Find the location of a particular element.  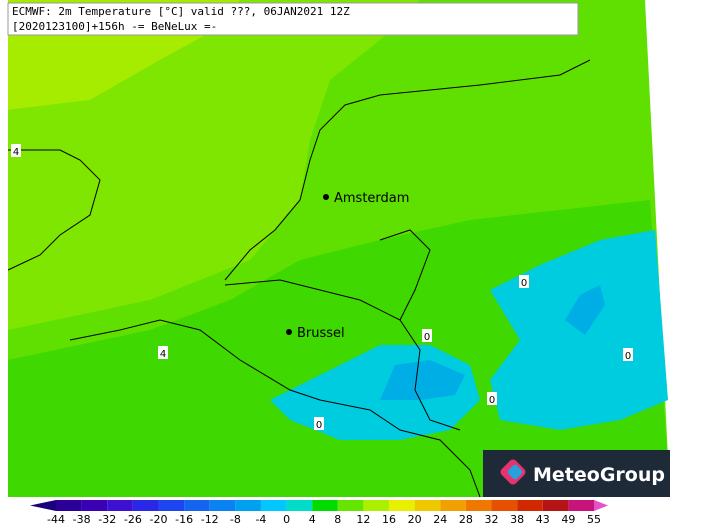

colorbar-label: -26 is located at coordinates (133, 519).